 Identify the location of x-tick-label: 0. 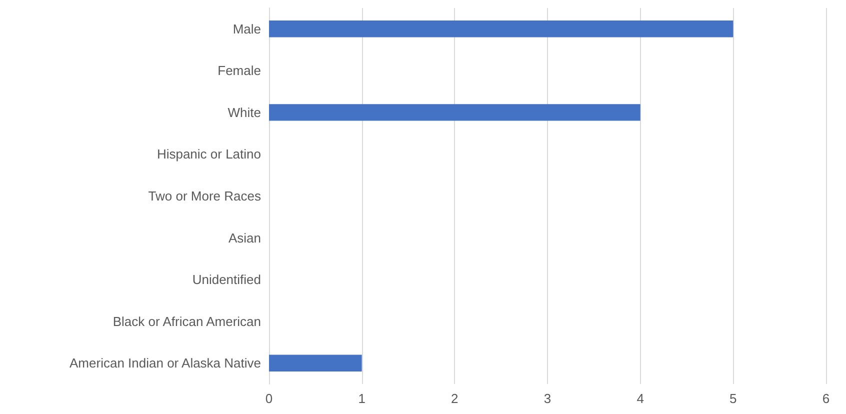
(269, 398).